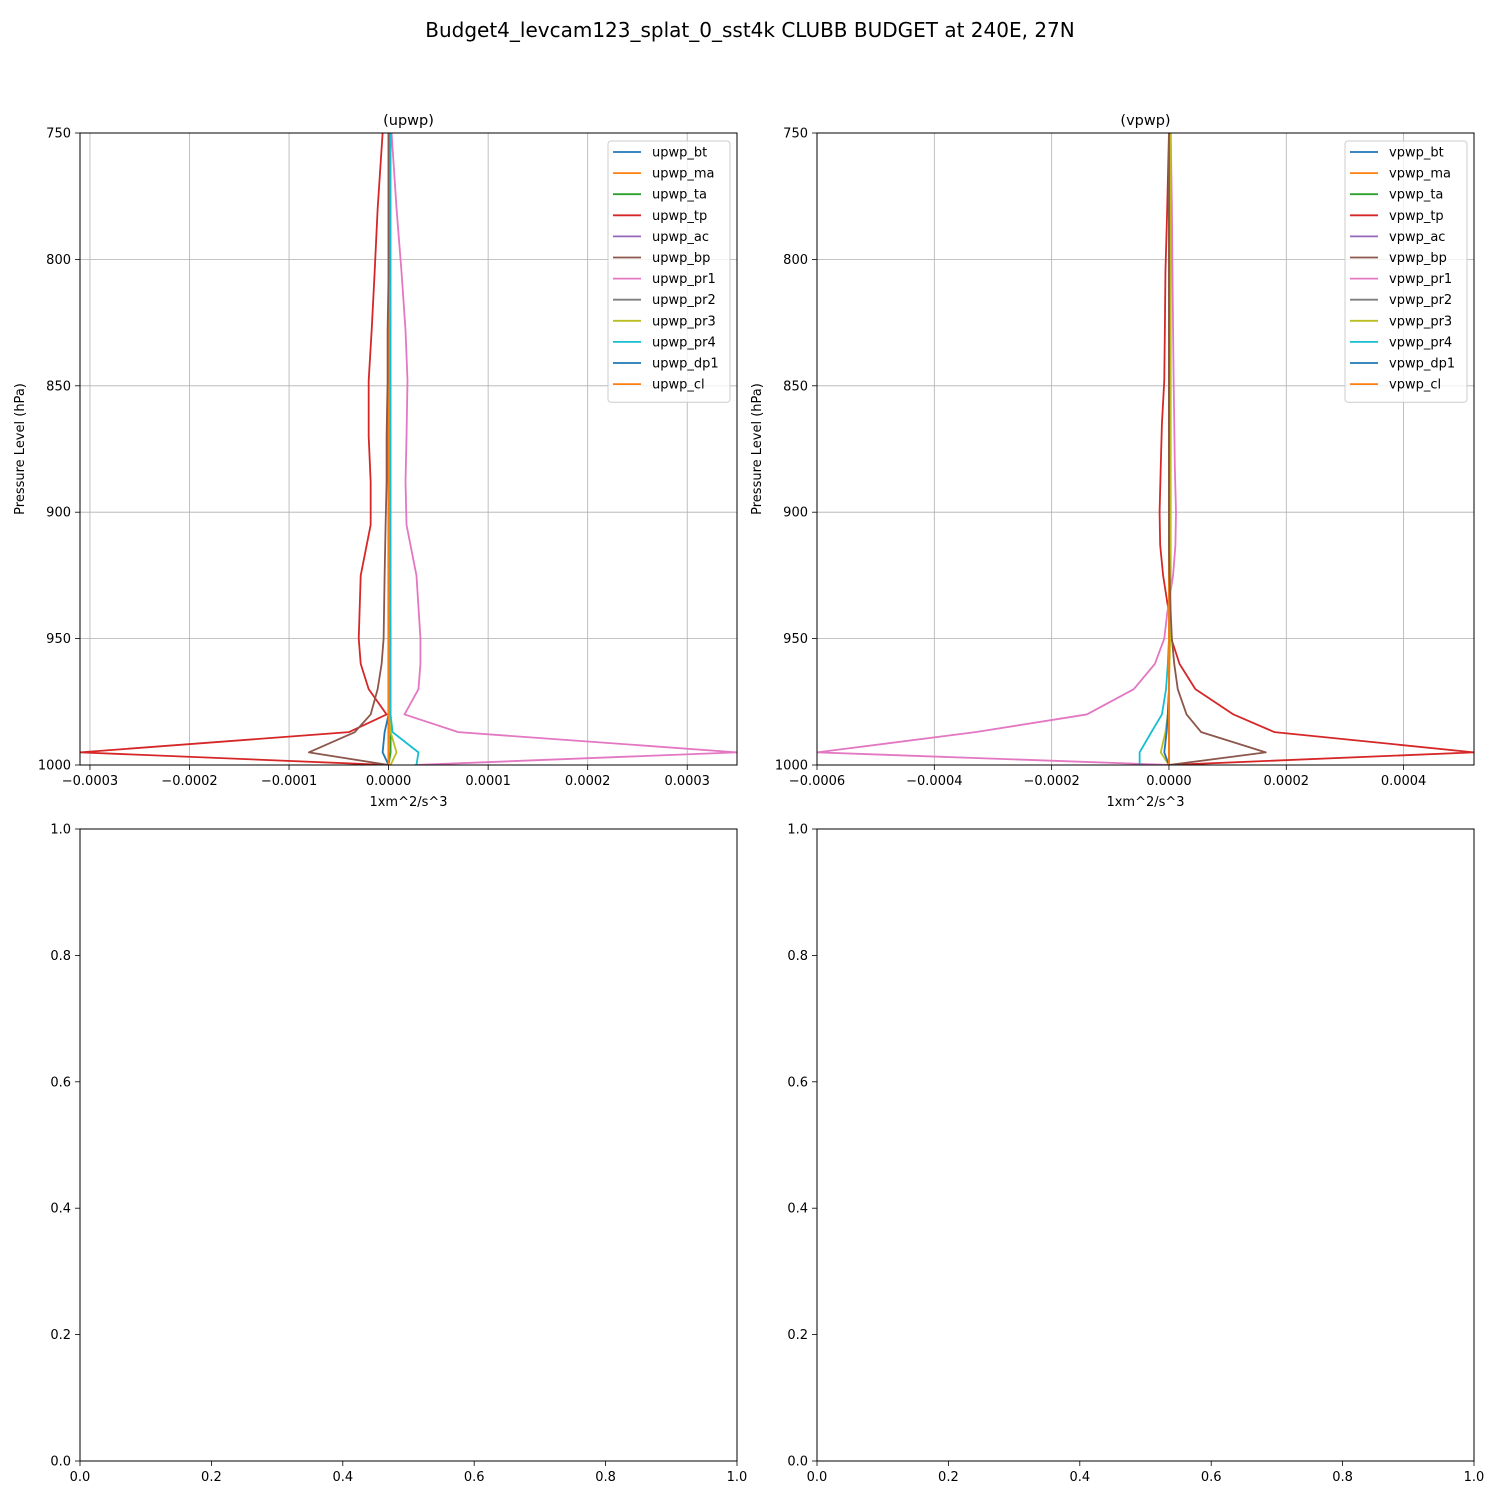  I want to click on x-tick-label-4: 0.0001, so click(488, 781).